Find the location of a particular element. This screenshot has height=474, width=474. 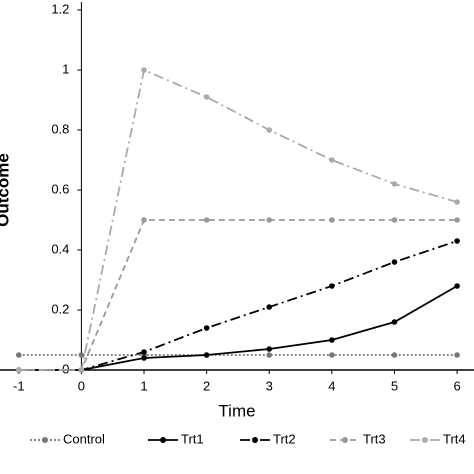

y-tick-label: 1 is located at coordinates (65, 68).